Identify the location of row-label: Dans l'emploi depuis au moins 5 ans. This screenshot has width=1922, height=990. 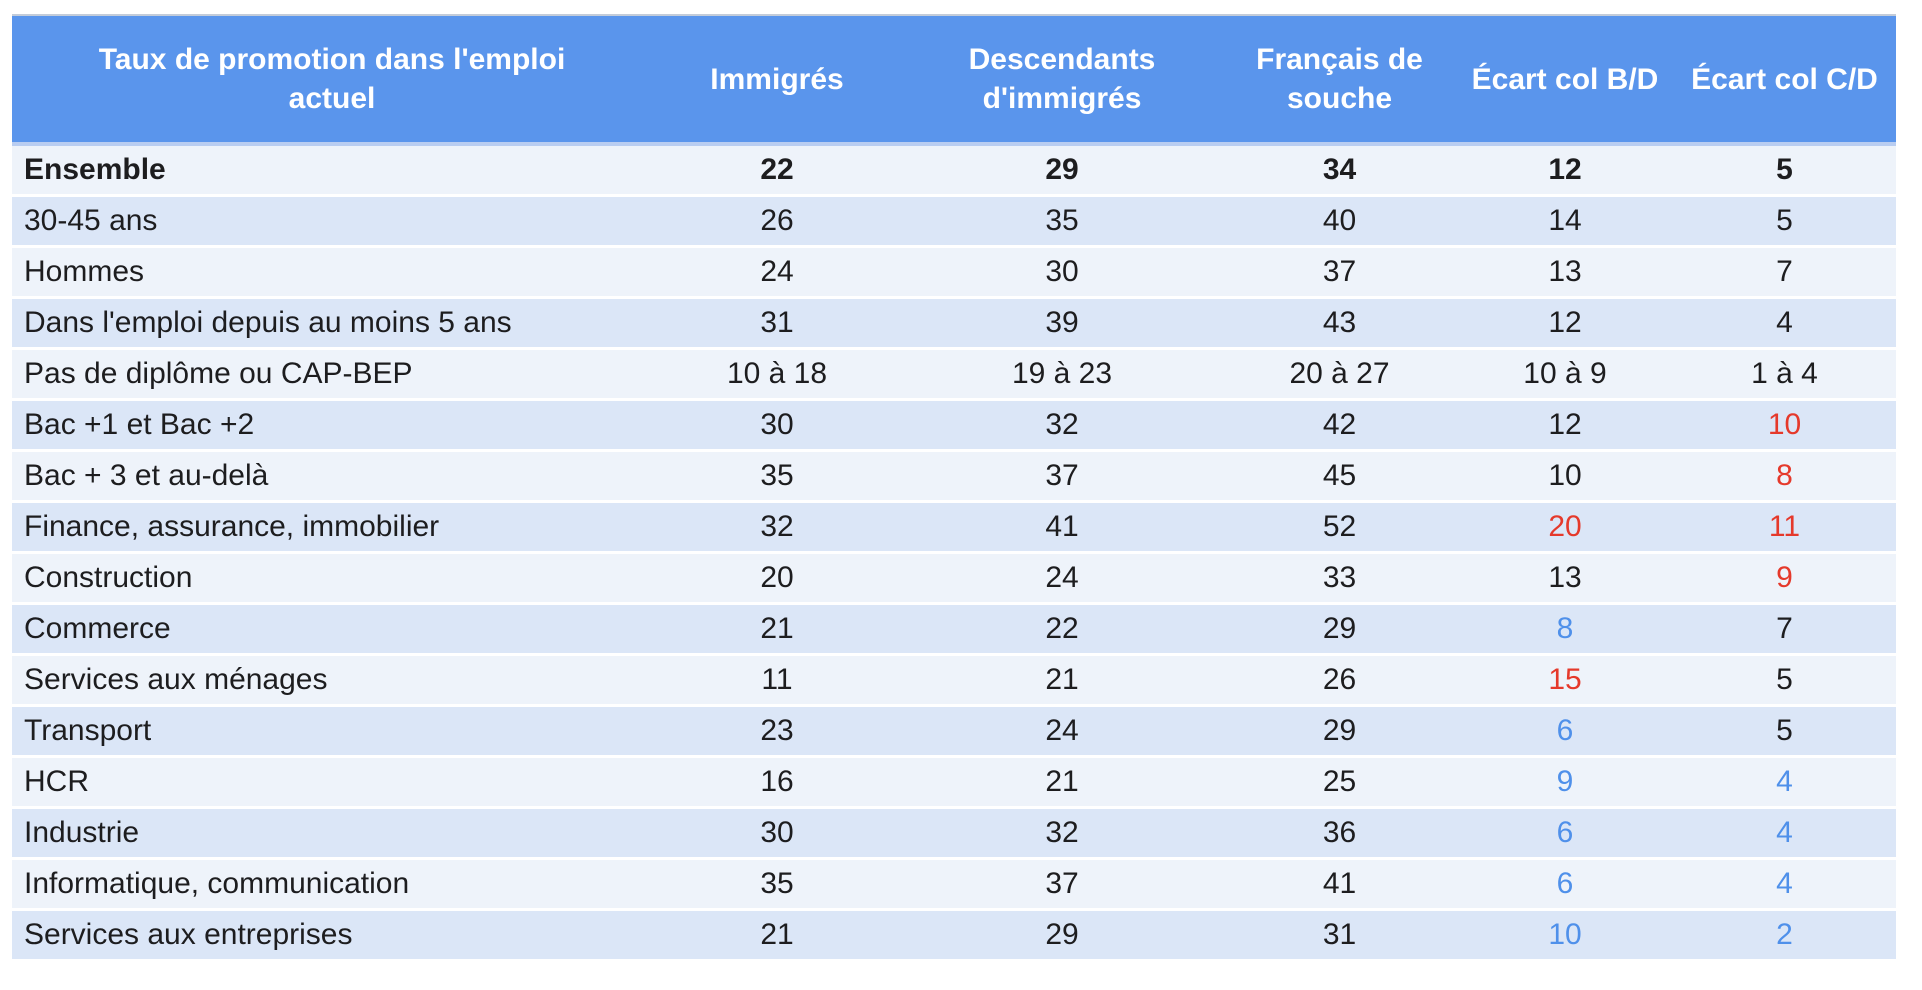
(332, 323).